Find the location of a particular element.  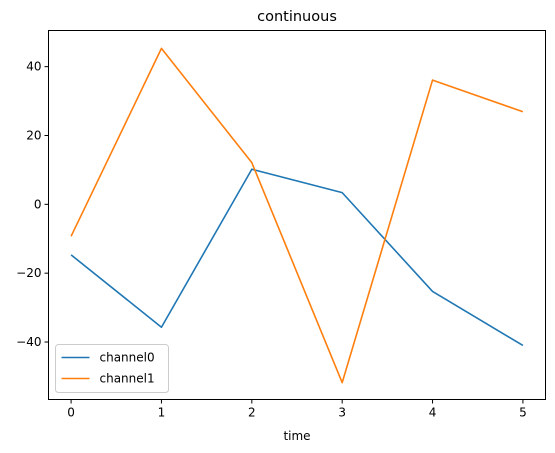

y-tick-label: 20 is located at coordinates (33, 135).